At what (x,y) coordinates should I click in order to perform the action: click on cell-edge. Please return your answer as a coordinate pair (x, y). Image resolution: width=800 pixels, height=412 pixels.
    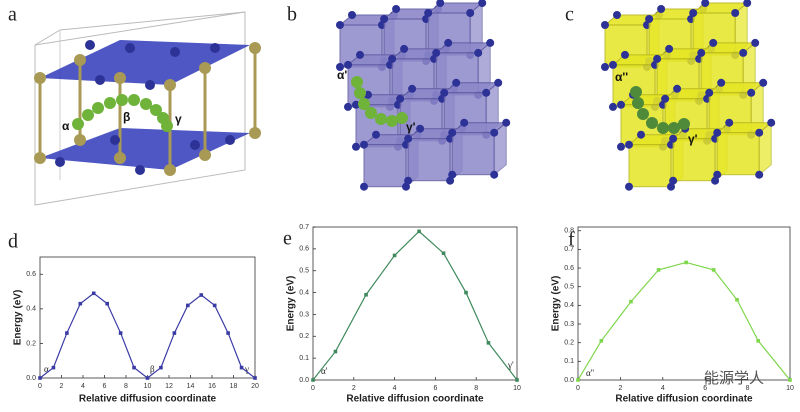
    Looking at the image, I should click on (140, 108).